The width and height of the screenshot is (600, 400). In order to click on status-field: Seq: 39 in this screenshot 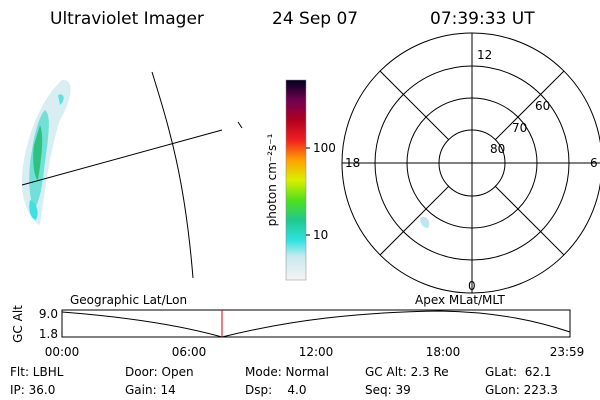, I will do `click(388, 390)`.